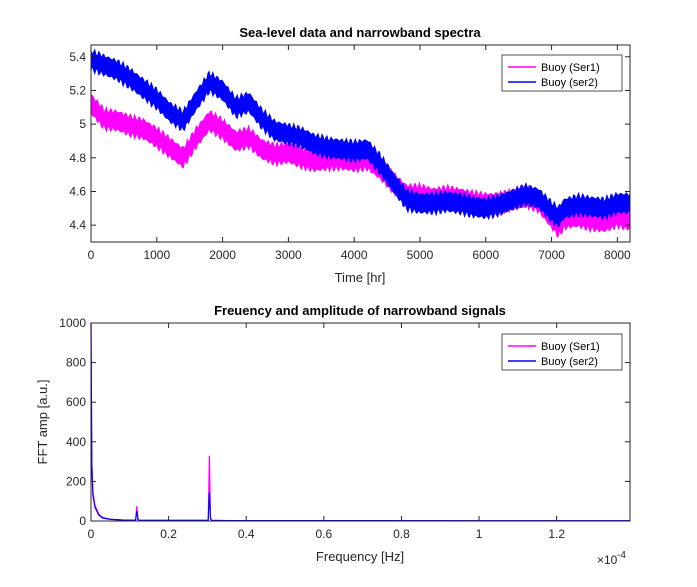 Image resolution: width=697 pixels, height=587 pixels. Describe the element at coordinates (91, 255) in the screenshot. I see `top-x-tick-label: 0` at that location.